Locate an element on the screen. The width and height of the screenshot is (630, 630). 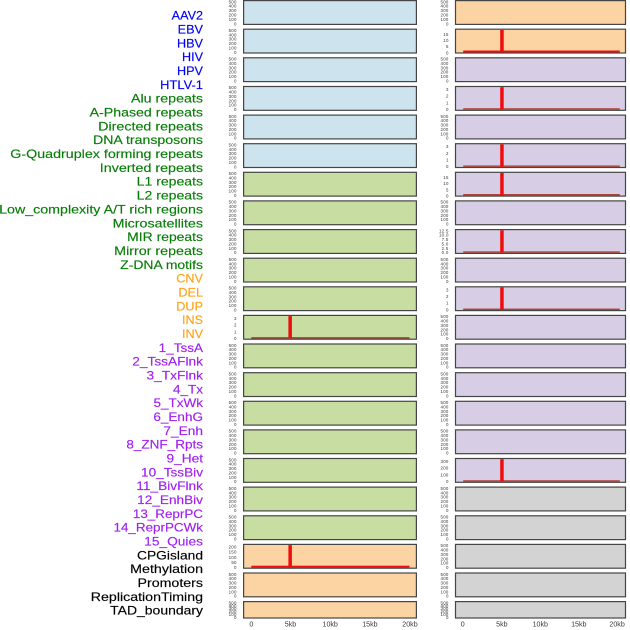
svg-text: 1 is located at coordinates (235, 331).